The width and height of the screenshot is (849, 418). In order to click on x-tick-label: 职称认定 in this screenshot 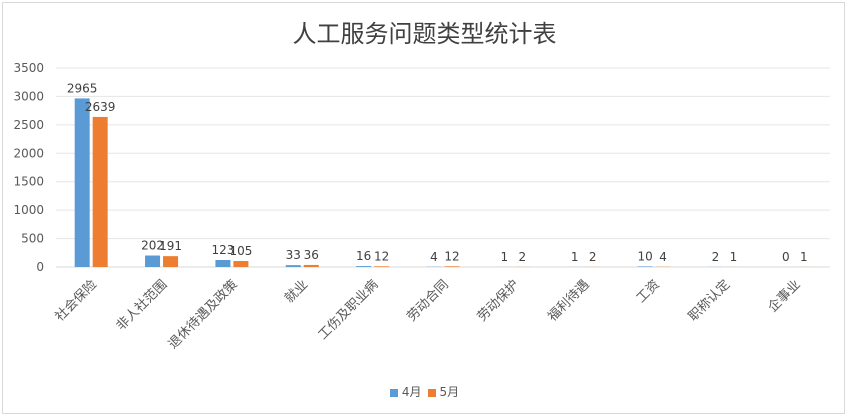, I will do `click(709, 300)`.